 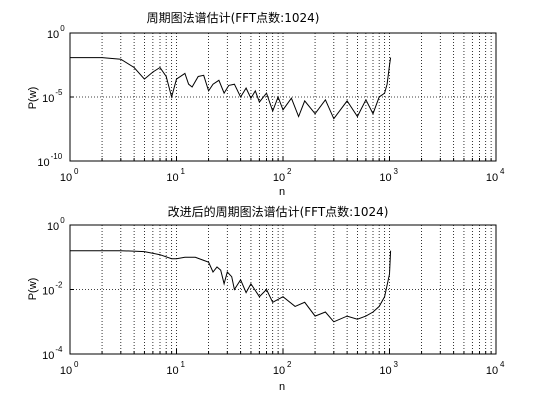 What do you see at coordinates (278, 211) in the screenshot?
I see `chart-title: 改进后的周期图法谱估计(FFT点数:1024)` at bounding box center [278, 211].